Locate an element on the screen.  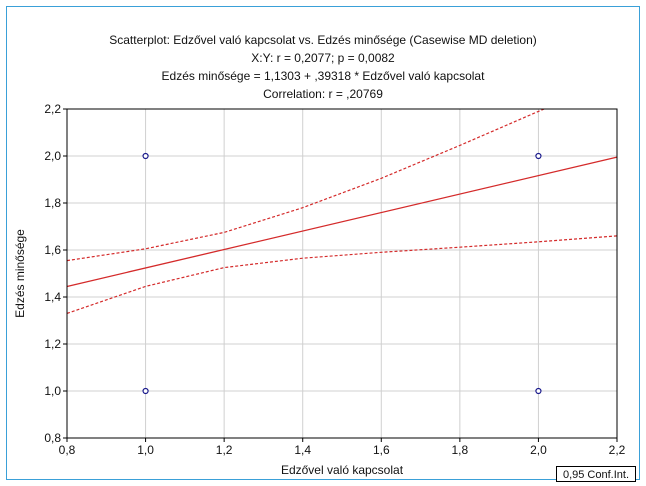
y-axis-label: Edzés minősége is located at coordinates (20, 273).